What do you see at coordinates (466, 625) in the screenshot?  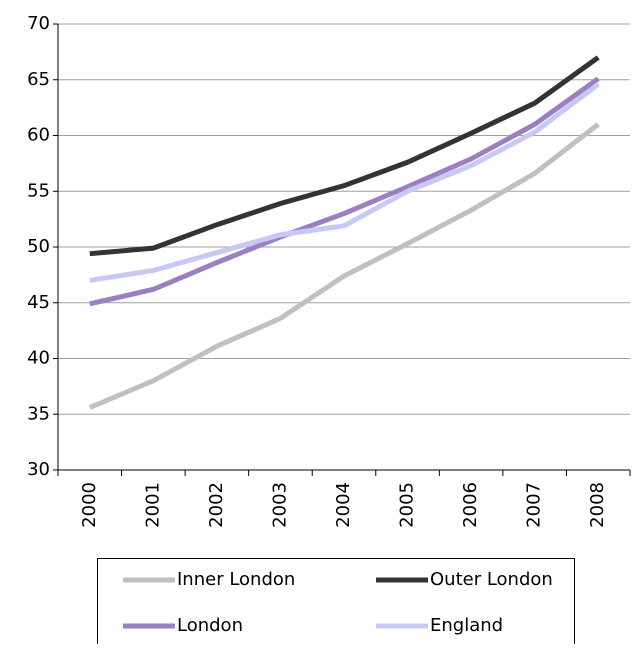 I see `legend-label: England` at bounding box center [466, 625].